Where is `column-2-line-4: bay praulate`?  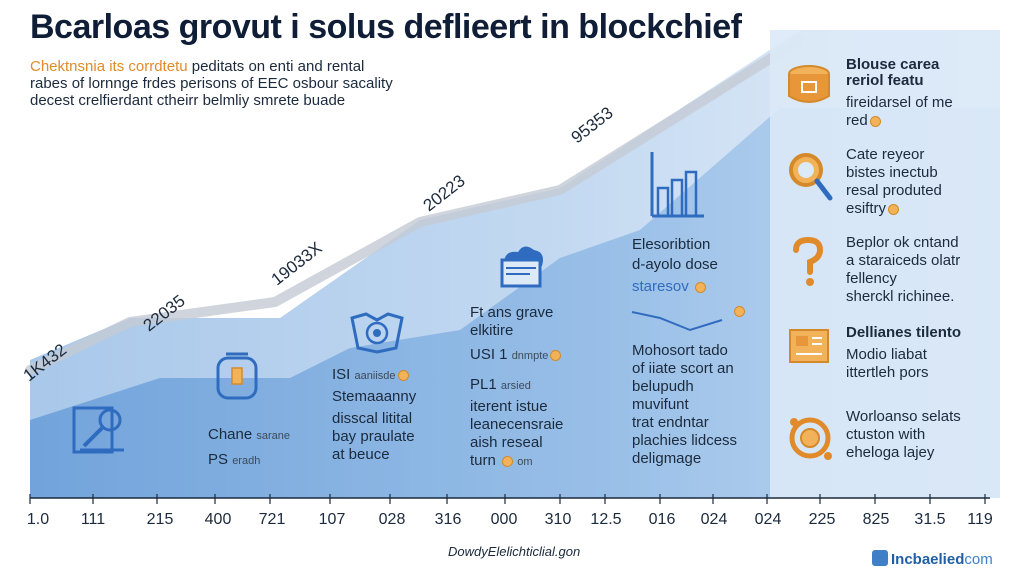
column-2-line-4: bay praulate is located at coordinates (373, 436).